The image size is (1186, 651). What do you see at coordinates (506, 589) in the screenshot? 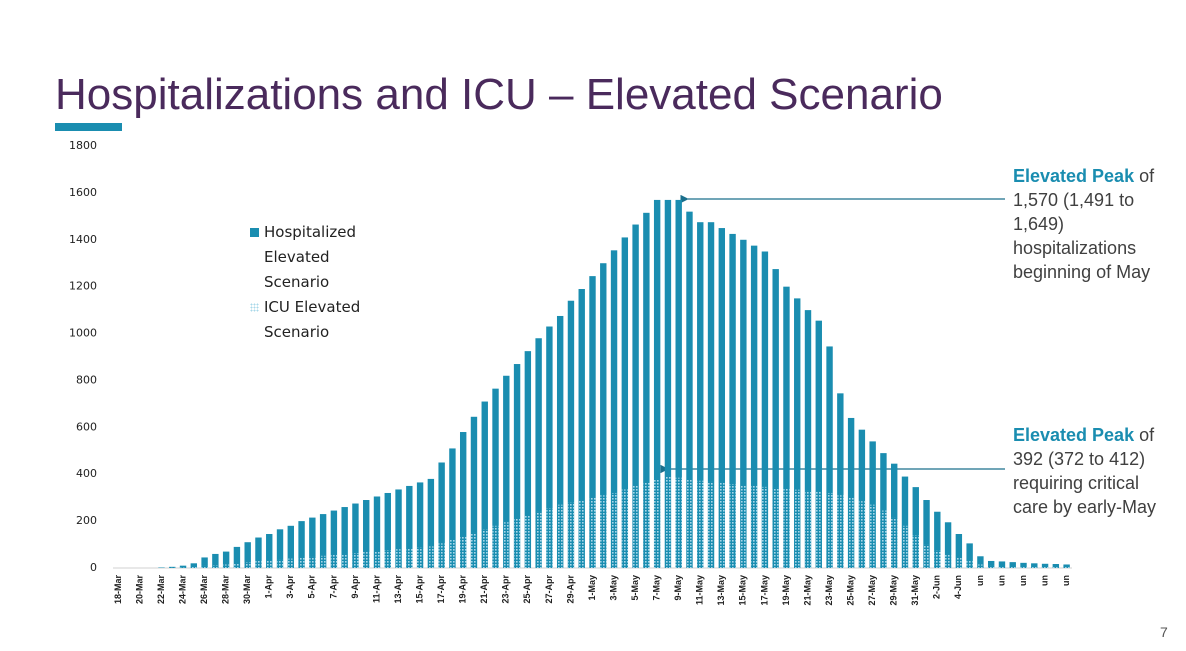
I see `x-tick-label: 23-Apr` at bounding box center [506, 589].